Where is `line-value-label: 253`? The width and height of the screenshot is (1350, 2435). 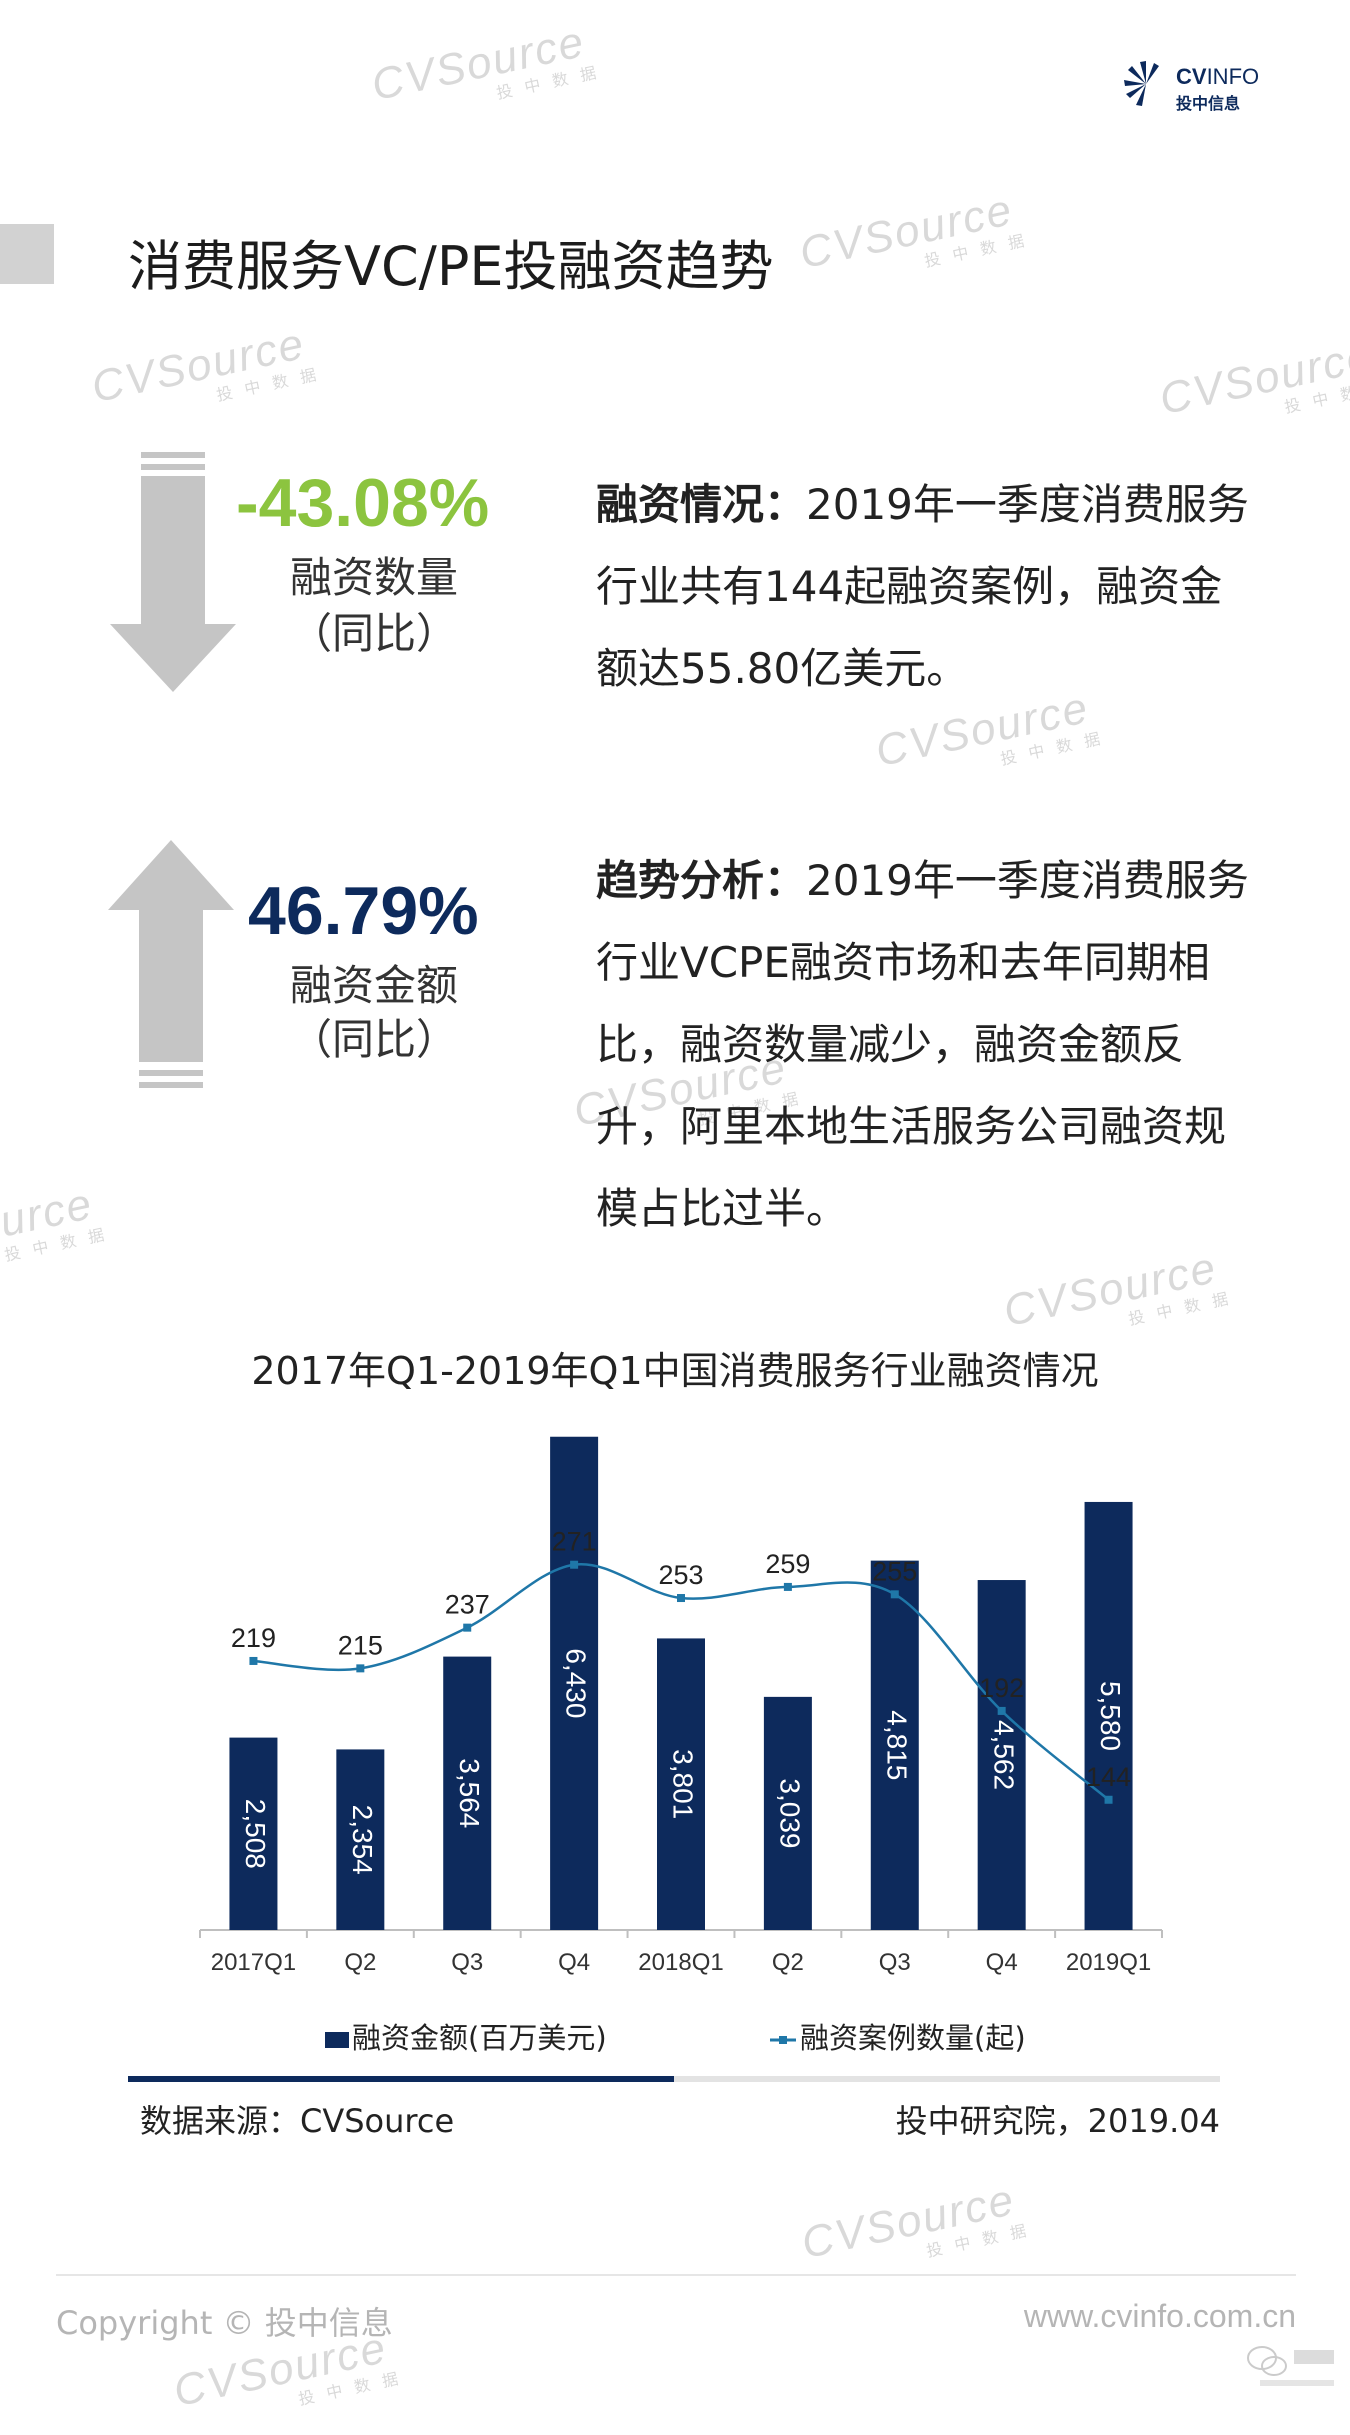
line-value-label: 253 is located at coordinates (680, 1575).